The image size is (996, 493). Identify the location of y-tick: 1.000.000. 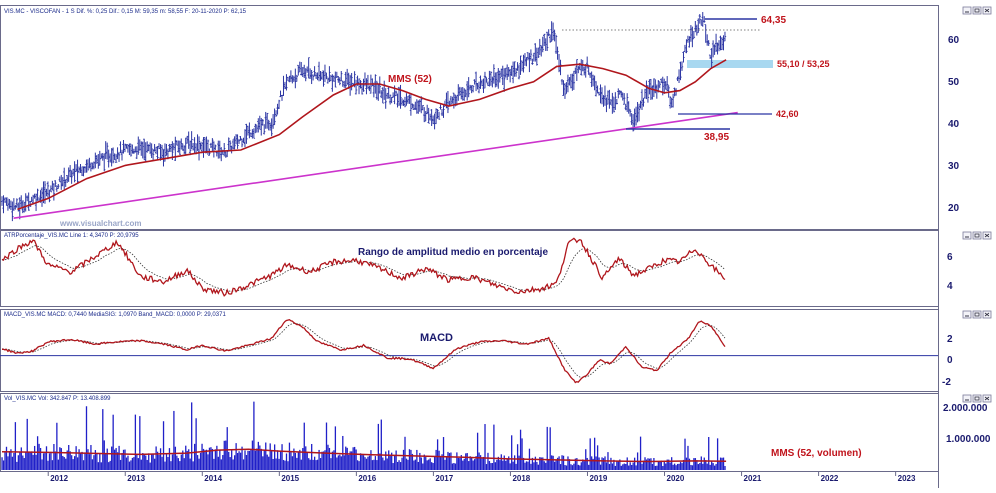
(968, 439).